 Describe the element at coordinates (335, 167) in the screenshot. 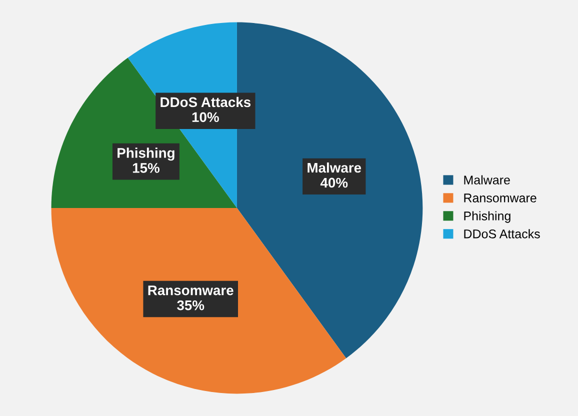

I see `slice-label: Malware` at that location.